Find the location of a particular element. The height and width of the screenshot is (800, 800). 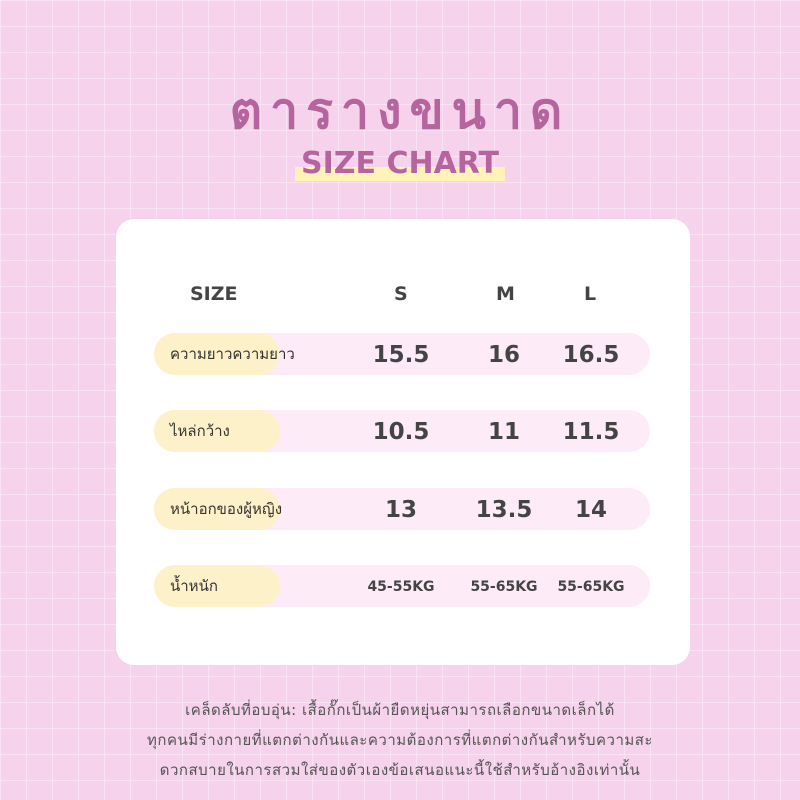

row-value: 11.5 is located at coordinates (591, 432).